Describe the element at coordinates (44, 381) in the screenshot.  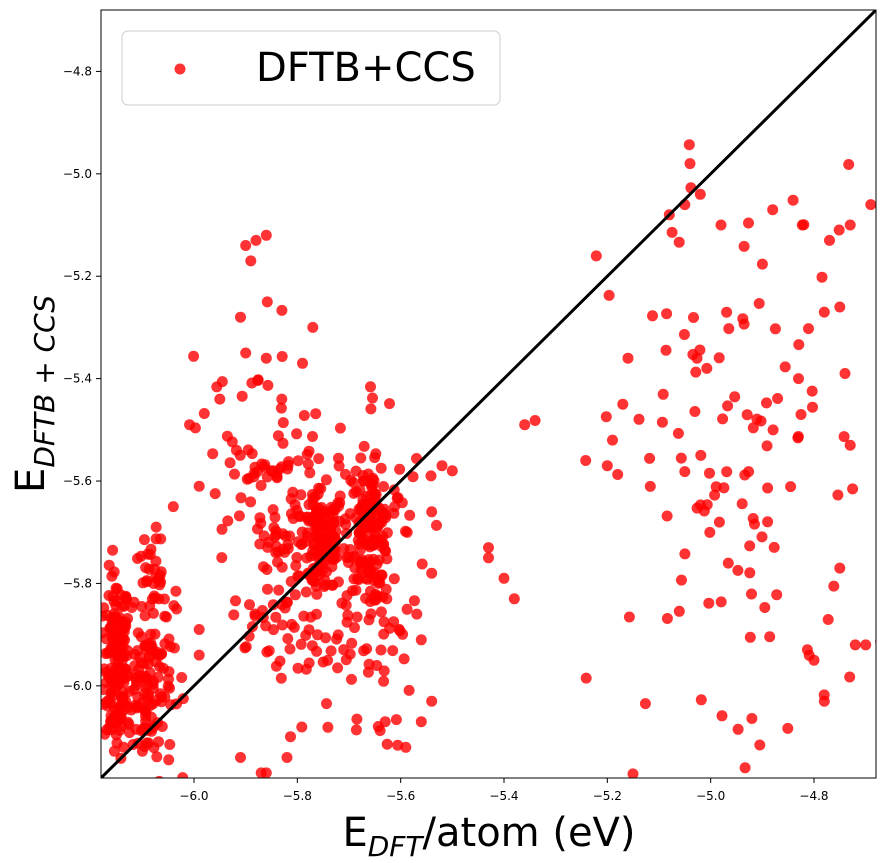
I see `y-axis-title-sub: DFTB + CCS` at that location.